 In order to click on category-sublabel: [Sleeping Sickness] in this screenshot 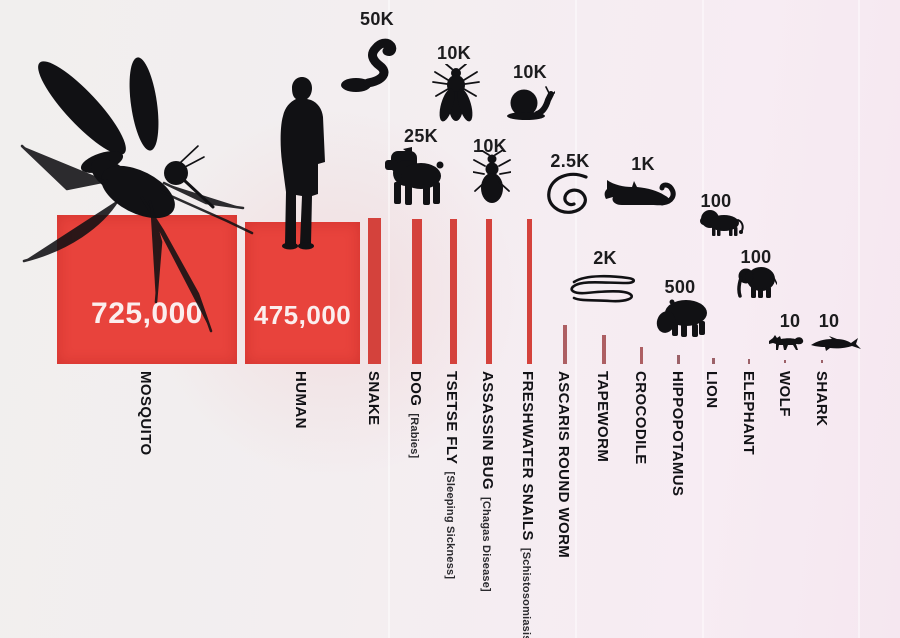, I will do `click(450, 525)`.